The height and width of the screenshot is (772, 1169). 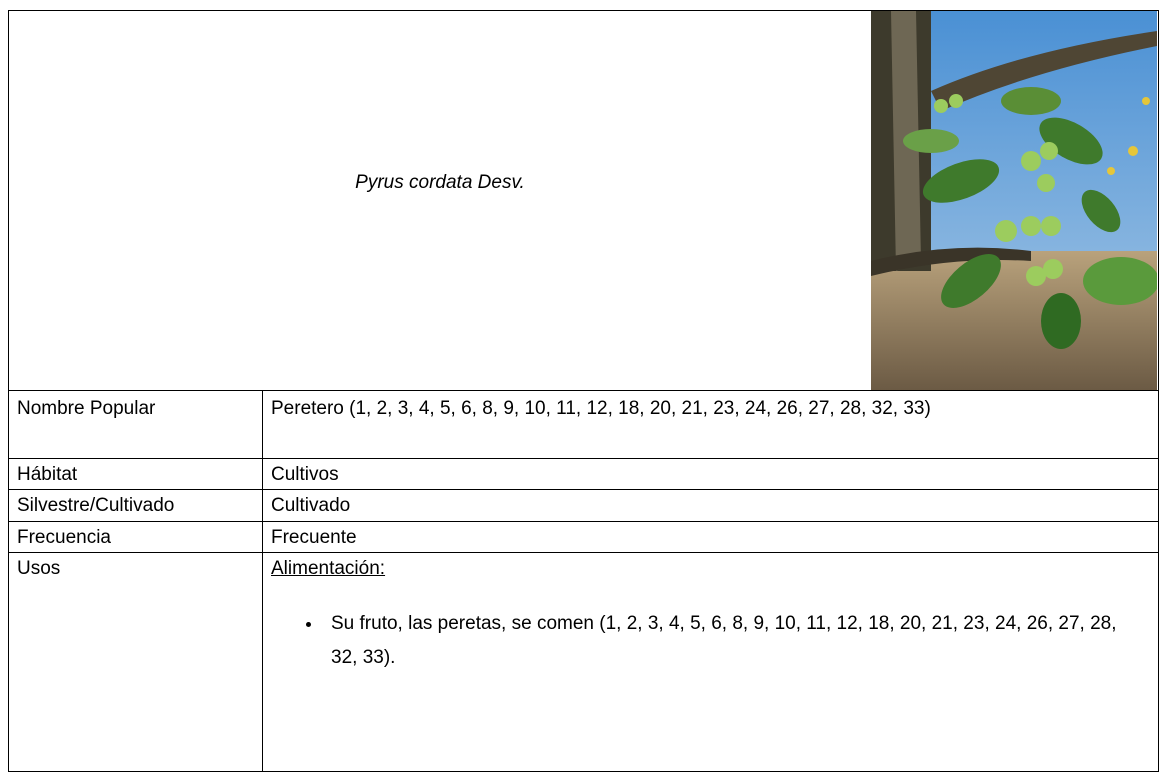 I want to click on label-cell: Frecuencia, so click(x=135, y=537).